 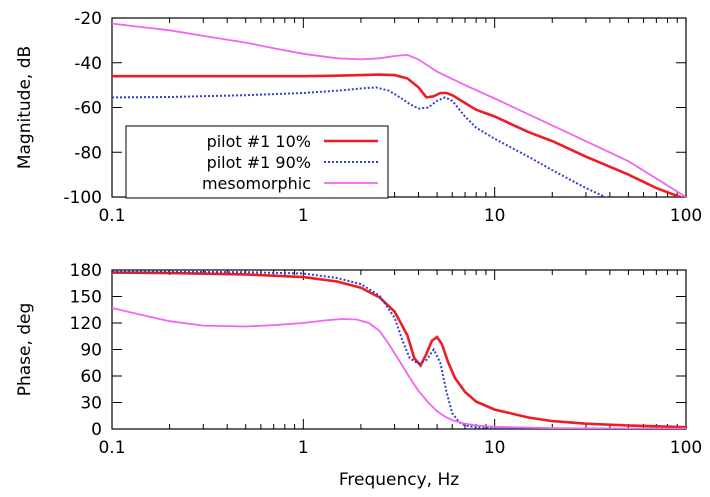 I want to click on phase-y-tick-label: 180, so click(x=86, y=271).